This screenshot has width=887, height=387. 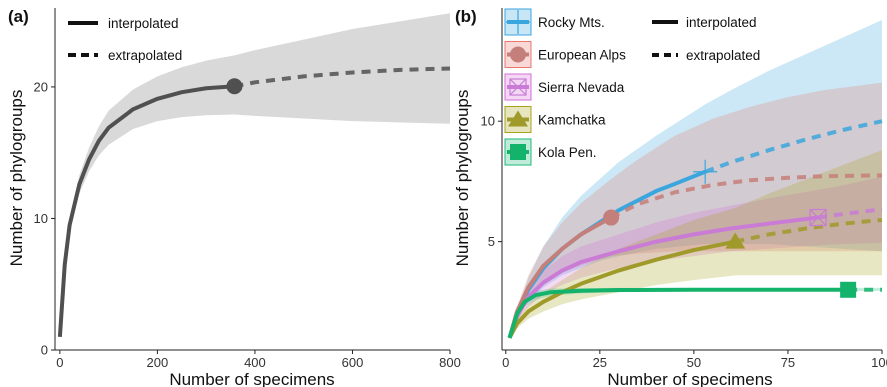 What do you see at coordinates (125, 39) in the screenshot?
I see `a-legend: interpolated extrapolated` at bounding box center [125, 39].